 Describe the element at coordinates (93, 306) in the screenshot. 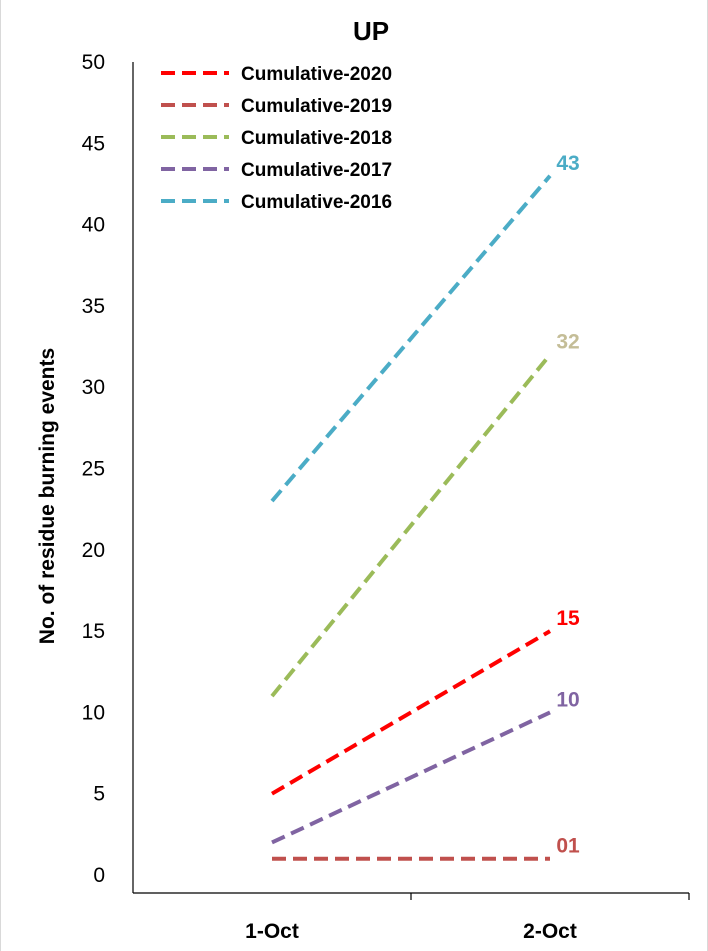

I see `y-tick-label: 35` at that location.